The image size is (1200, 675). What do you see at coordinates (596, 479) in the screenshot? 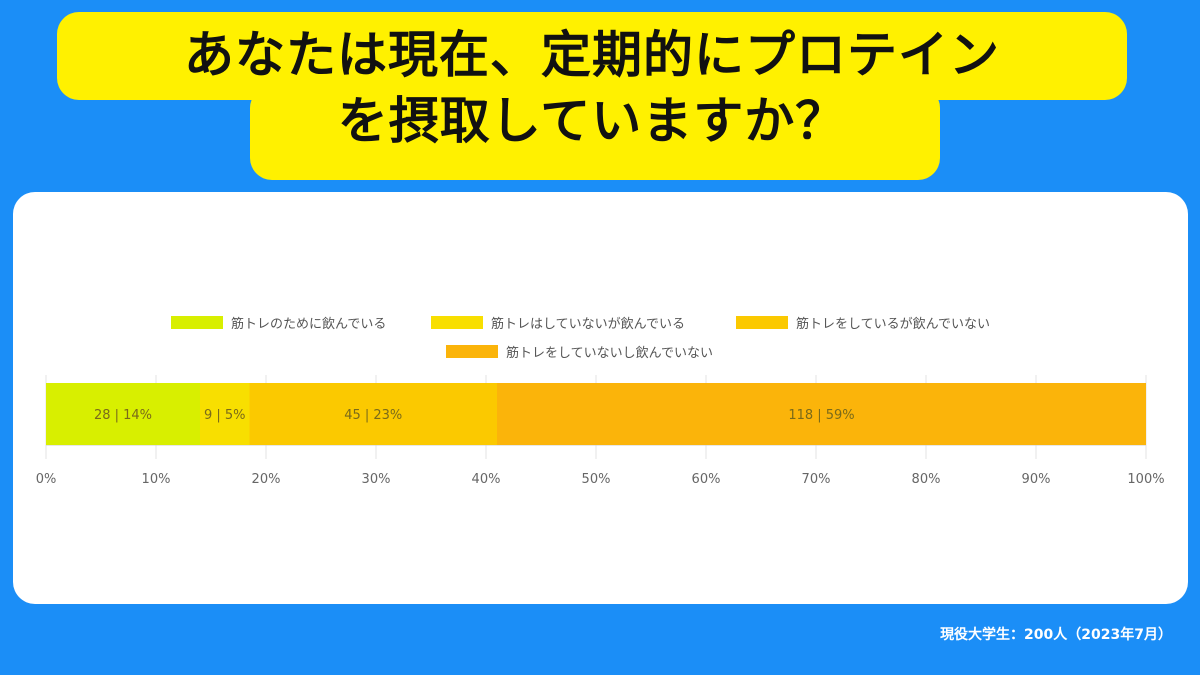
I see `x-tick-label: 50%` at bounding box center [596, 479].